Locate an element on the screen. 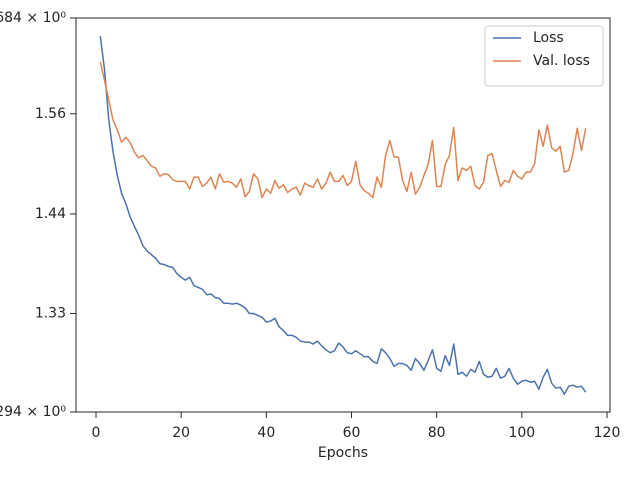 The height and width of the screenshot is (480, 640). y-tick-label: 1.33 is located at coordinates (50, 314).